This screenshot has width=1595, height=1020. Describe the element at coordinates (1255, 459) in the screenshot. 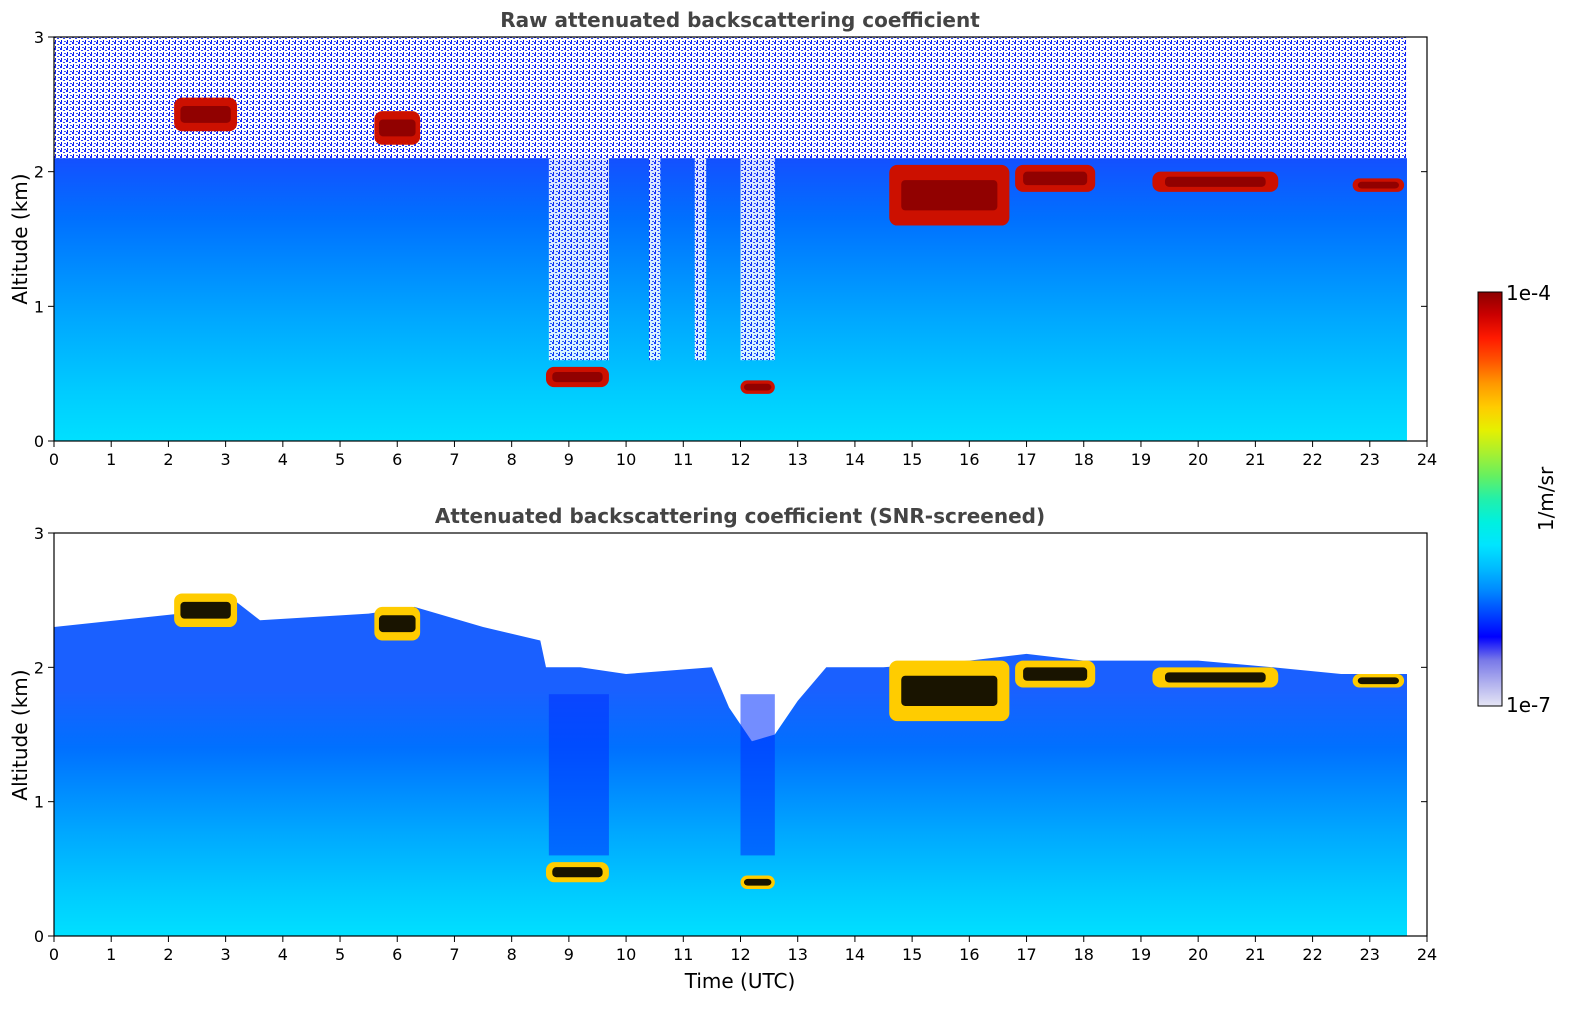

I see `x-tick-label: 21` at that location.